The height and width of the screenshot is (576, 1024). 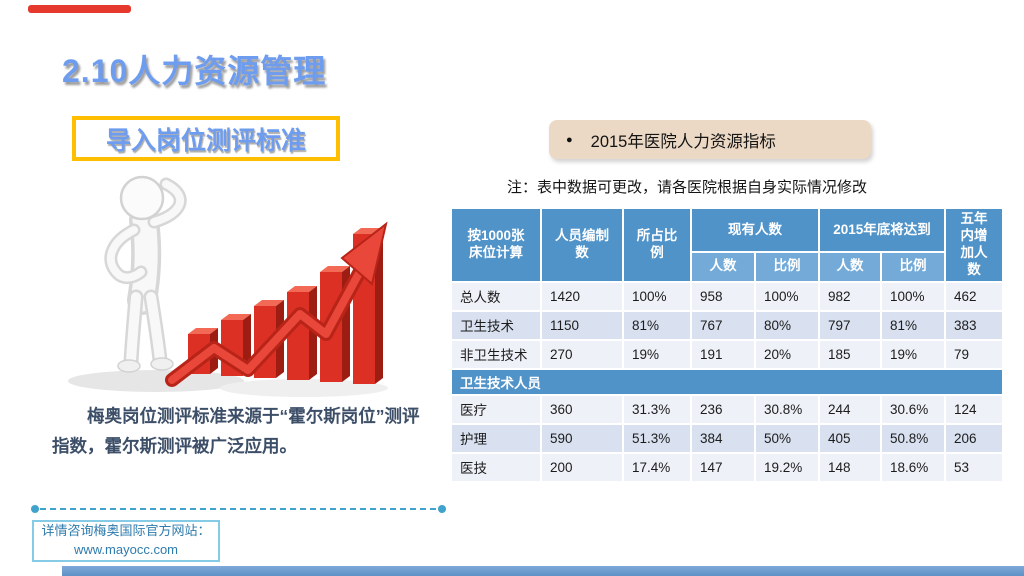 I want to click on col-header-five-year: 五年内增 加人数, so click(x=974, y=245).